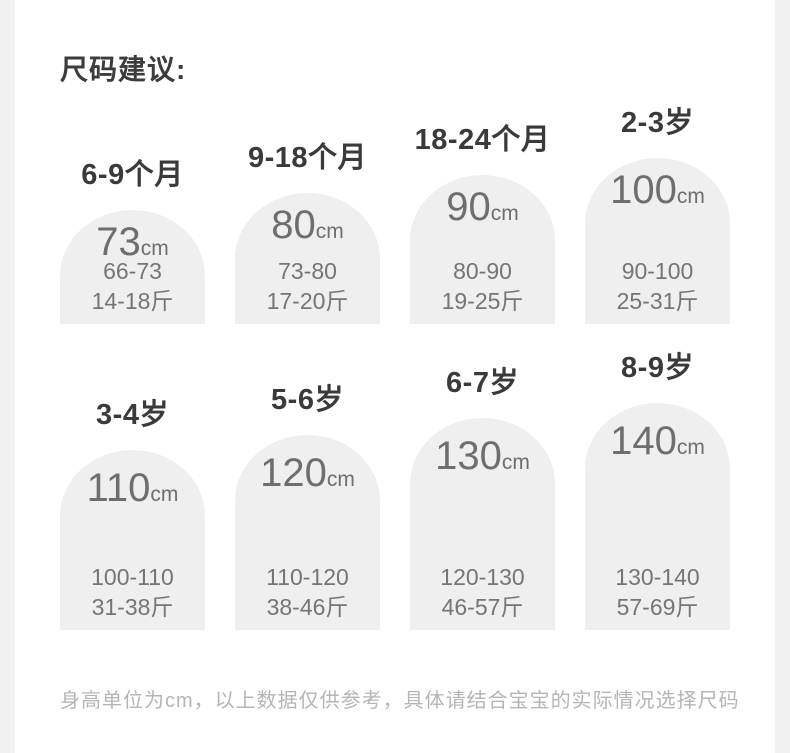  Describe the element at coordinates (307, 532) in the screenshot. I see `size-arch: 120cm 110-120 38-46斤` at that location.